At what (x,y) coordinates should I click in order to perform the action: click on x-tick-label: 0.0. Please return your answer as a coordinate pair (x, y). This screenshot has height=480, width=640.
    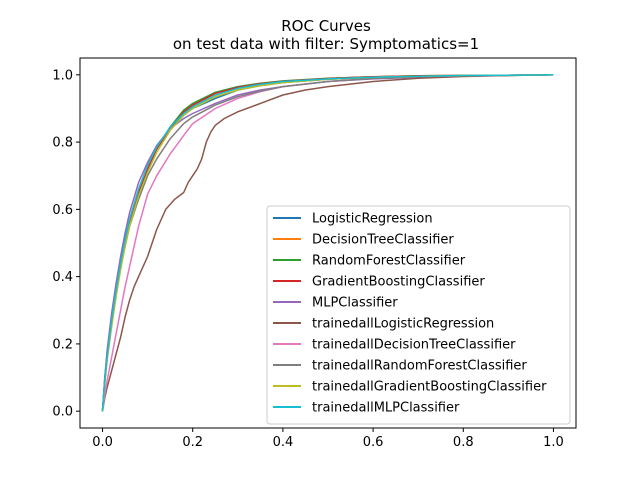
    Looking at the image, I should click on (102, 442).